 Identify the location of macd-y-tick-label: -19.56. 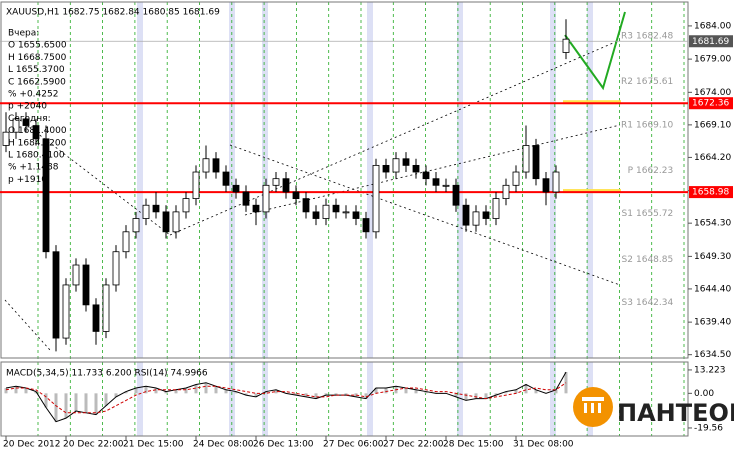
(708, 428).